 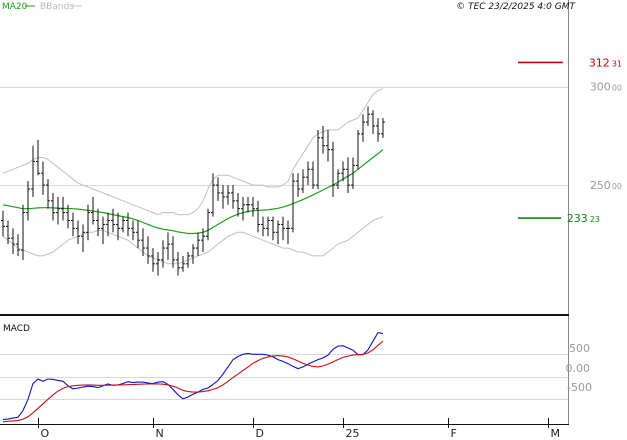 I want to click on y-tick-250: 25000, so click(x=606, y=185).